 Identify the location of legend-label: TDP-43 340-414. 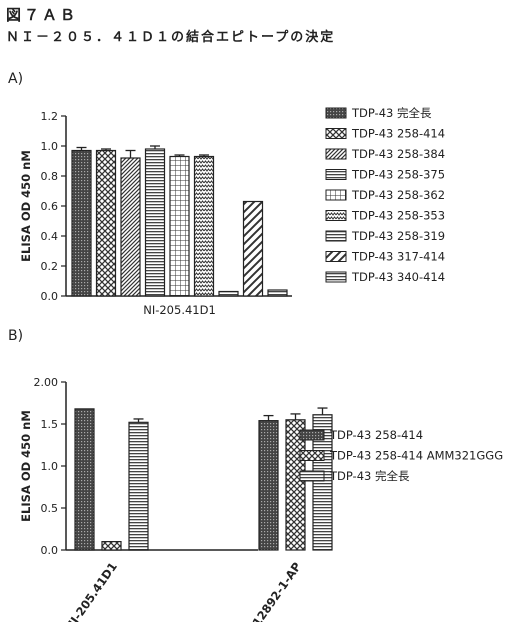
(398, 277).